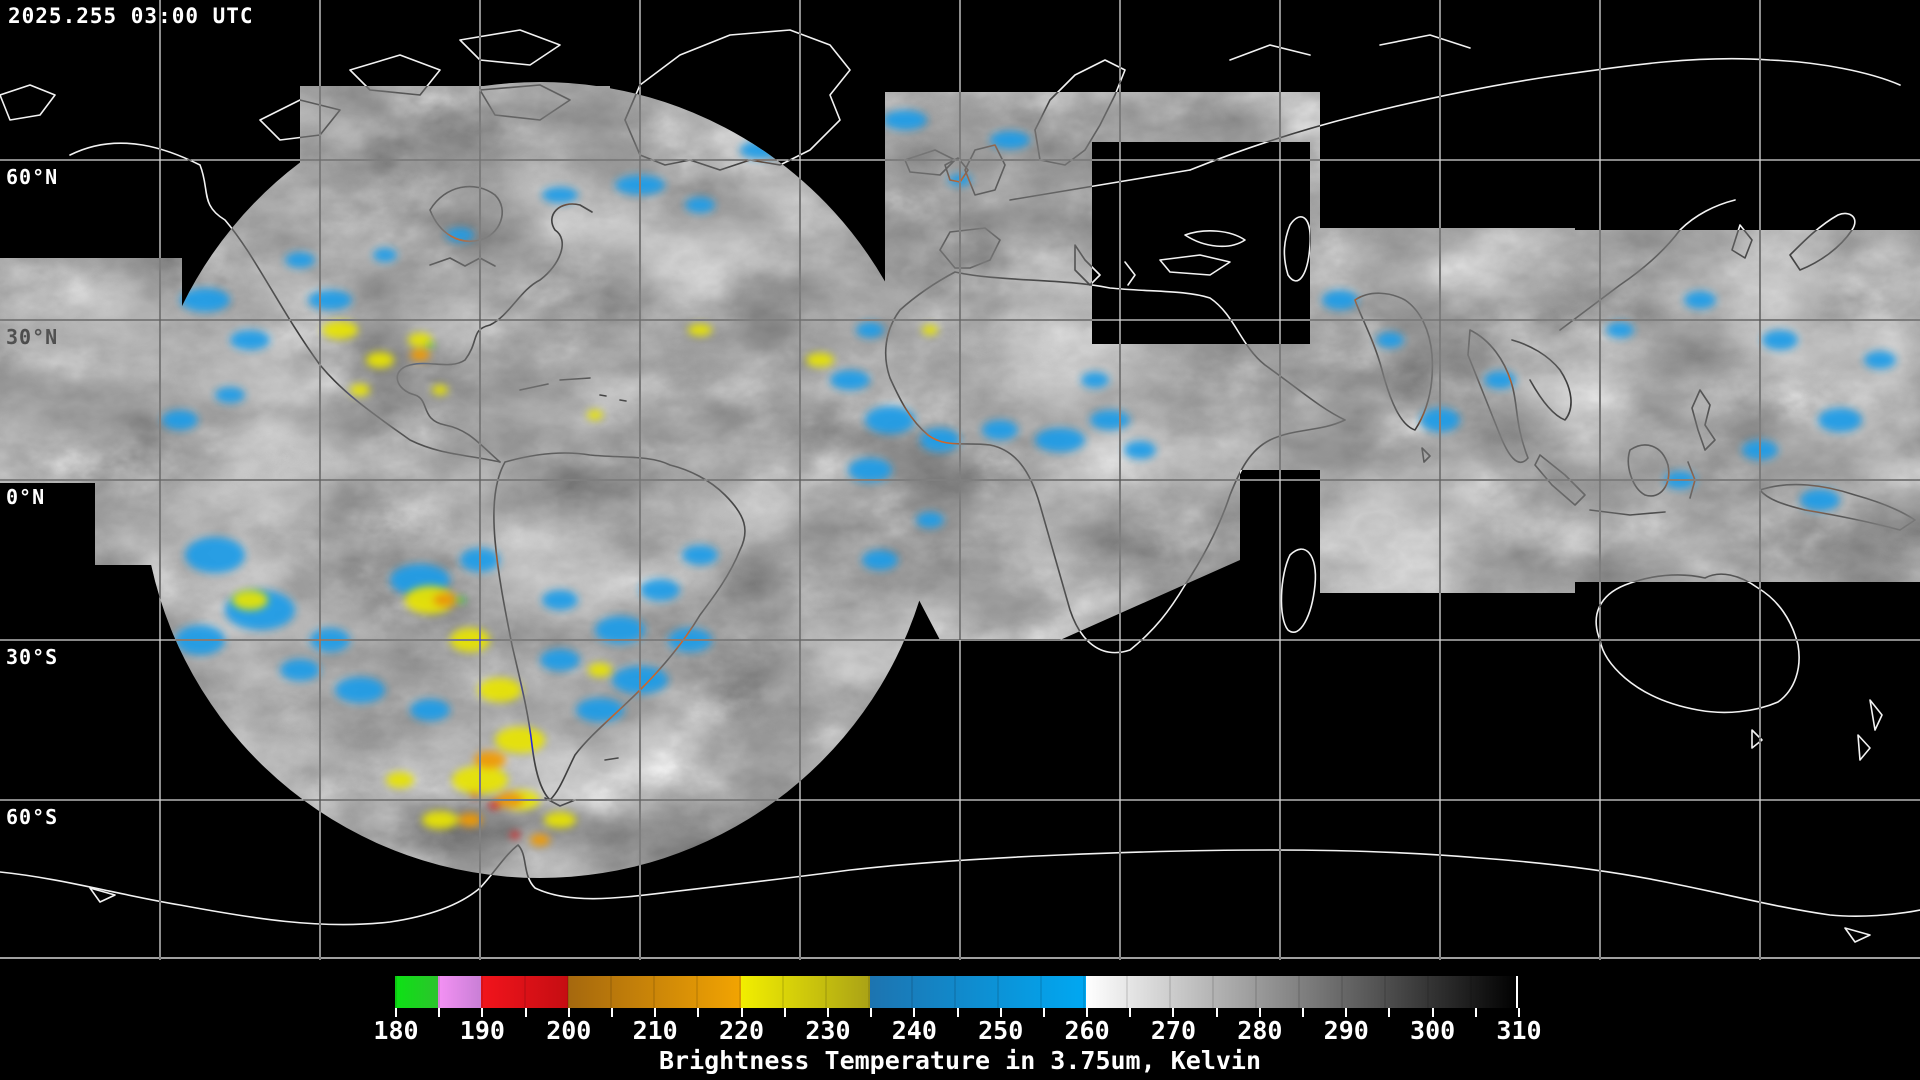 This screenshot has height=1080, width=1920. I want to click on colorbar-end-line, so click(1517, 992).